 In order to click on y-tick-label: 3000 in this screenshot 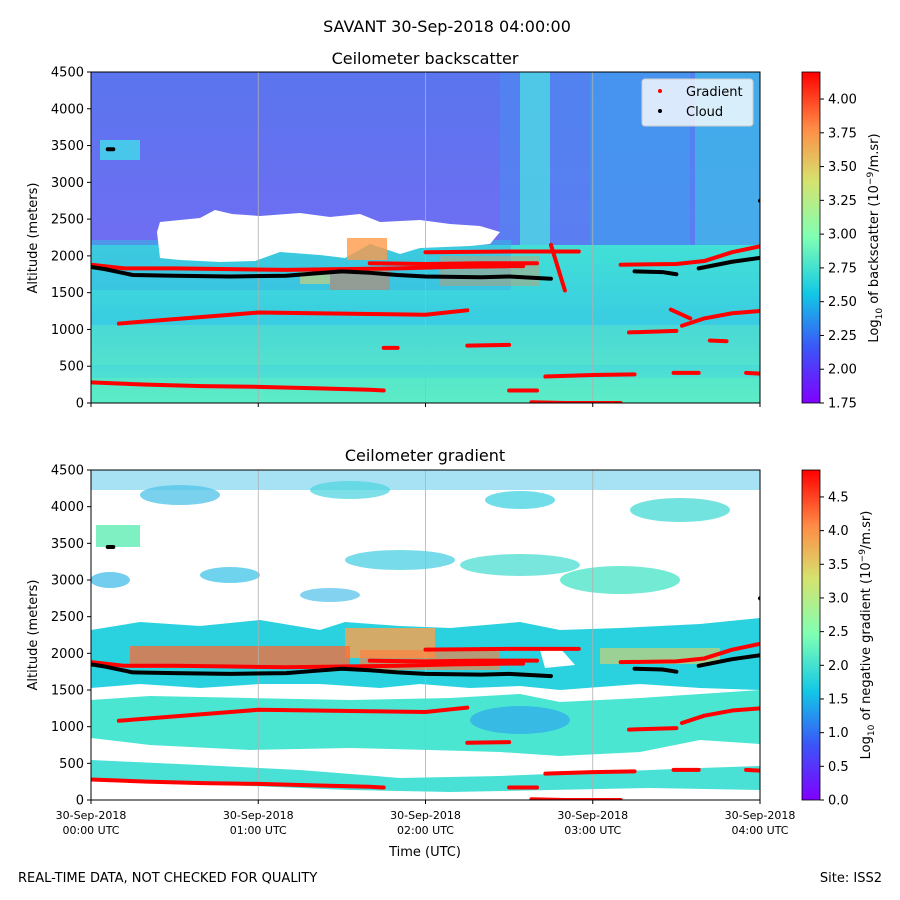, I will do `click(67, 581)`.